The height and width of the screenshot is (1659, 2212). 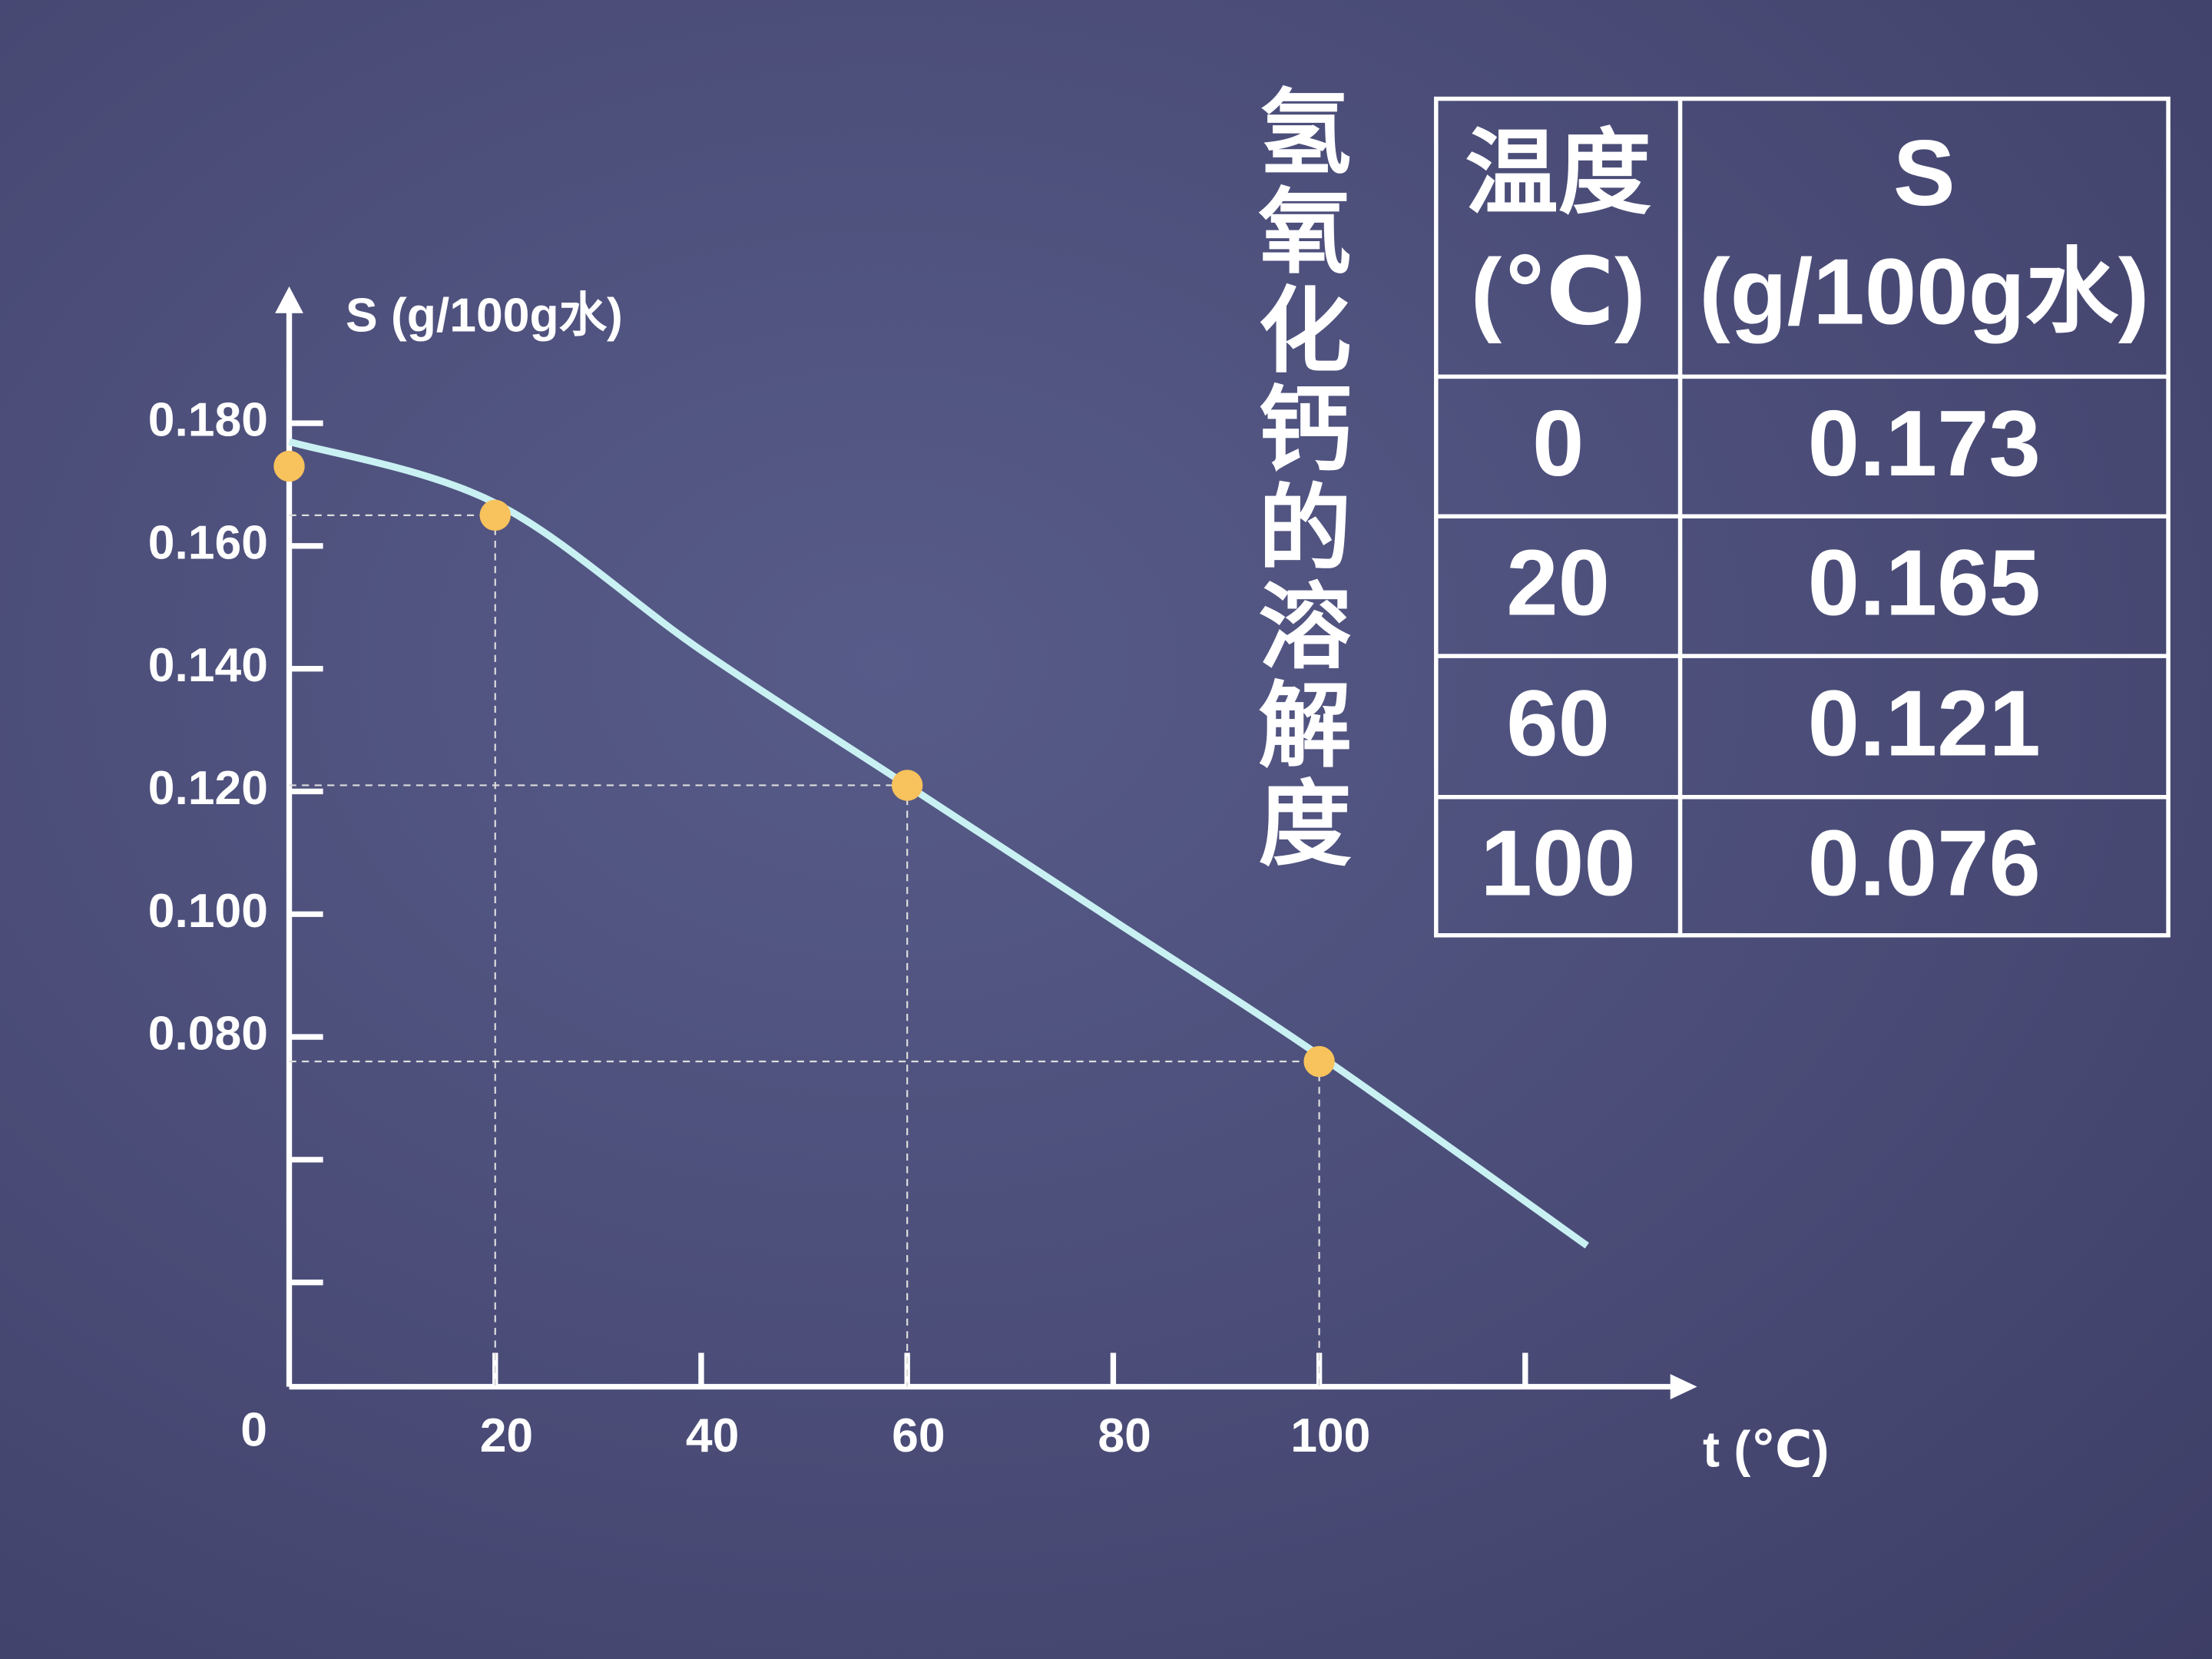 I want to click on table-cell: 60, so click(x=1558, y=723).